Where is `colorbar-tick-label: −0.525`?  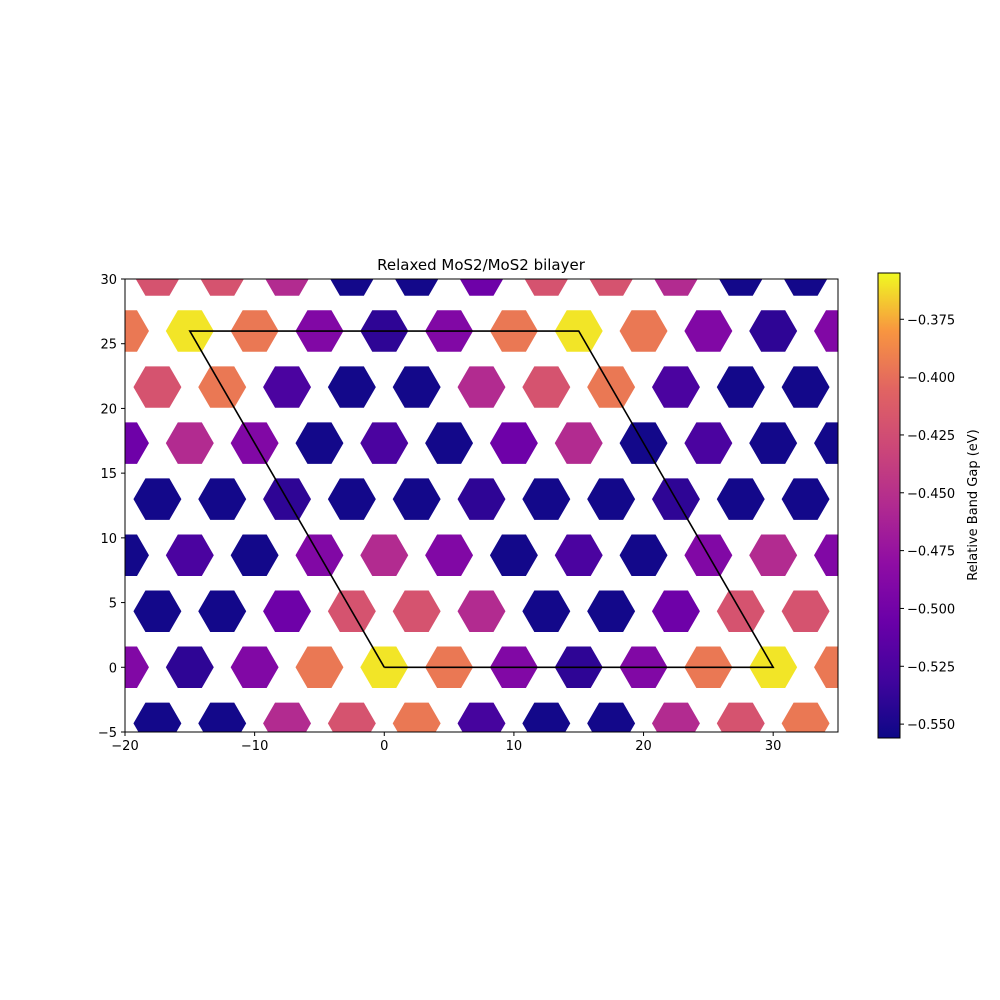
colorbar-tick-label: −0.525 is located at coordinates (931, 667).